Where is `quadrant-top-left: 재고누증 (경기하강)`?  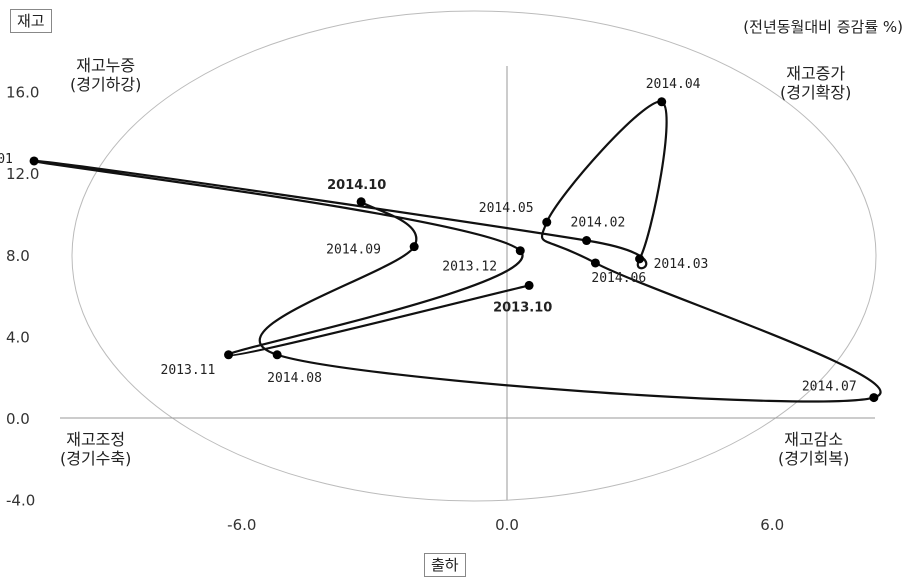 quadrant-top-left: 재고누증 (경기하강) is located at coordinates (105, 75).